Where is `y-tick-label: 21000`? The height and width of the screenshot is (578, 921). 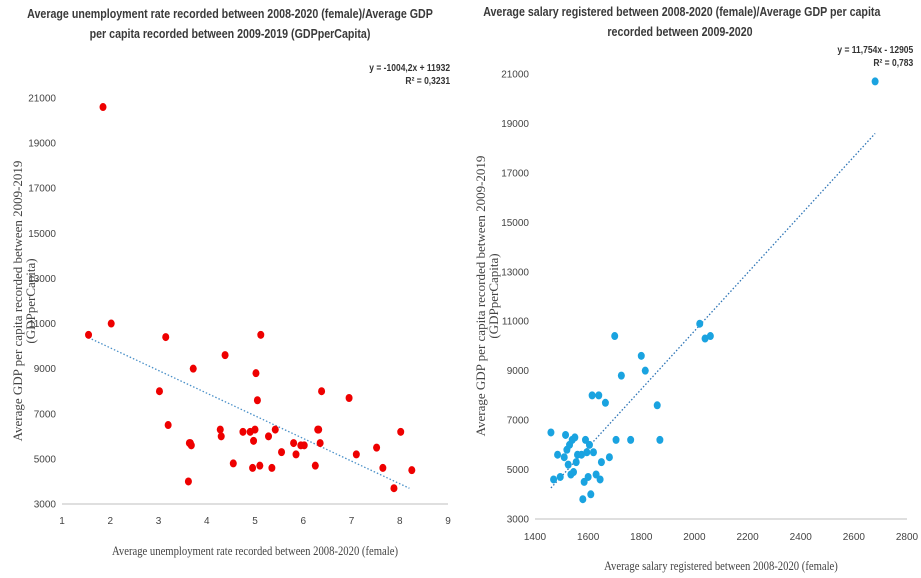
y-tick-label: 21000 is located at coordinates (515, 75).